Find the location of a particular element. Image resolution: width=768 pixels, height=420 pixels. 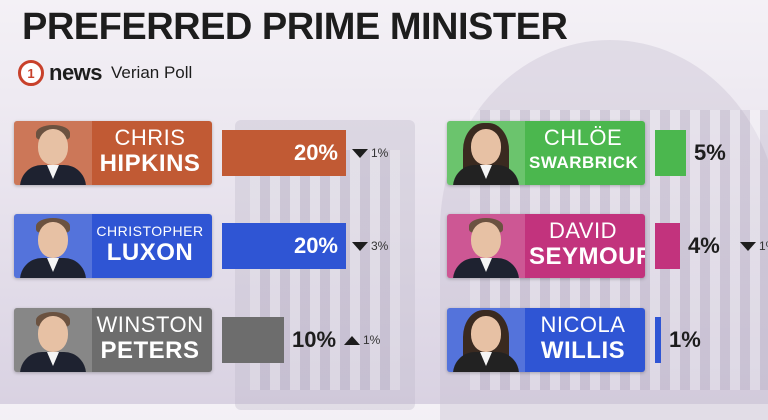

data-label: 1% is located at coordinates (685, 339).